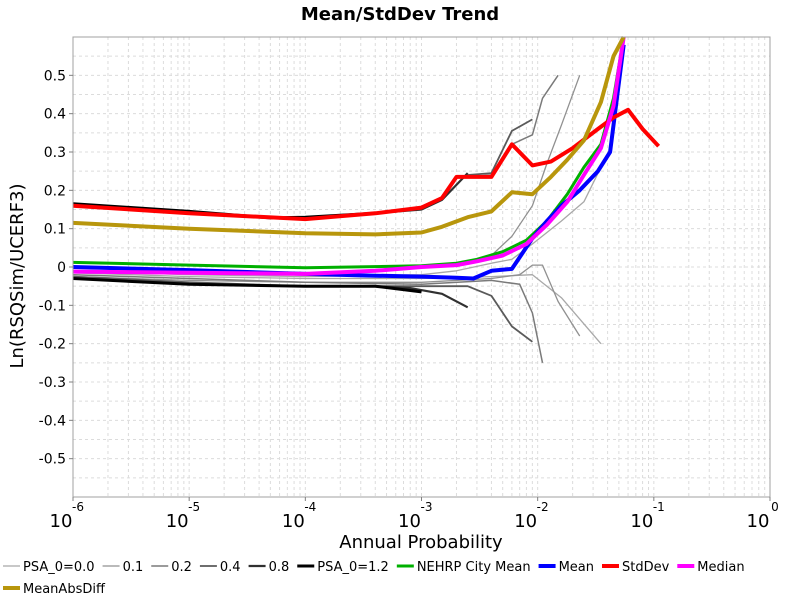  What do you see at coordinates (55, 230) in the screenshot?
I see `y-tick-label: 0.1` at bounding box center [55, 230].